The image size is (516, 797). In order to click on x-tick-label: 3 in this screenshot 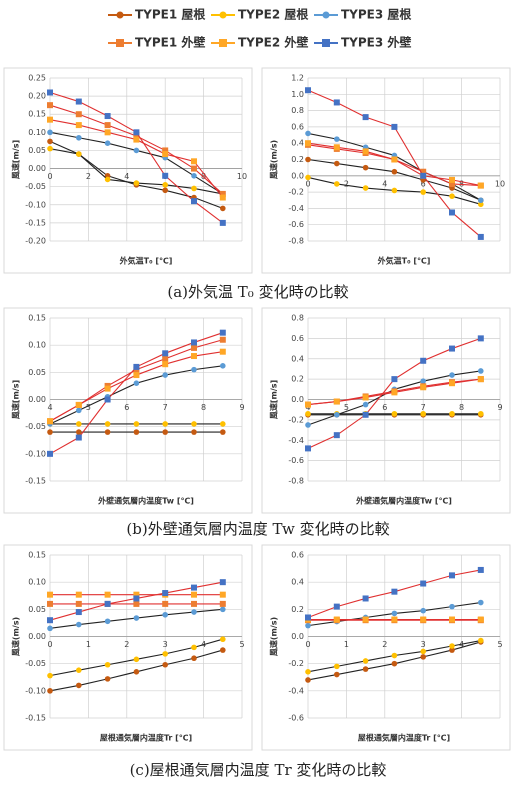, I will do `click(423, 644)`.